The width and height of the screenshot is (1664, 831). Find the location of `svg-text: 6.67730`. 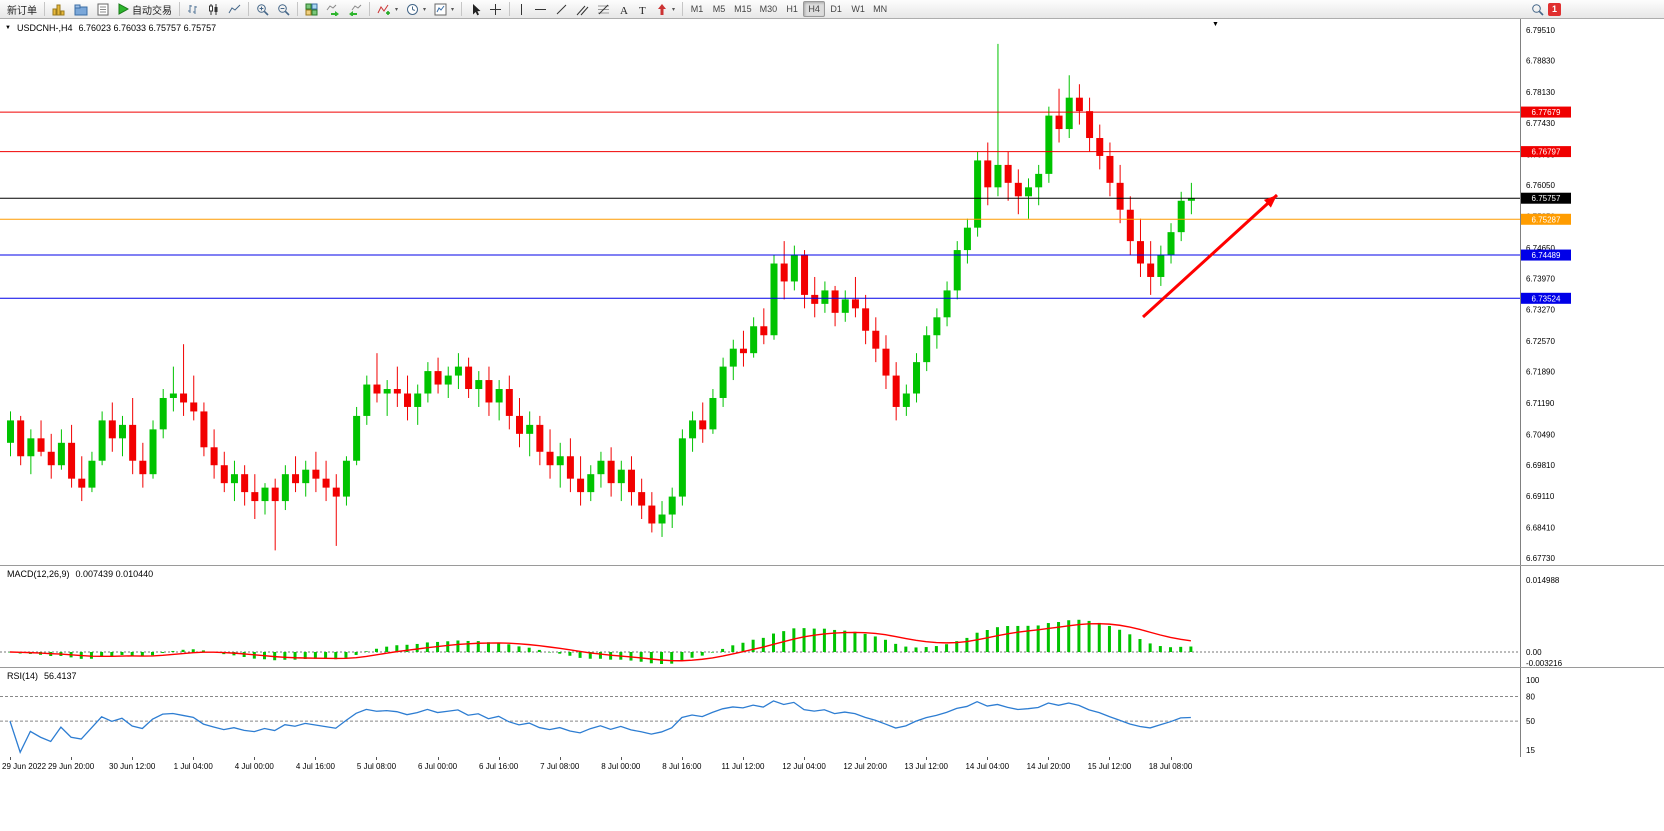

svg-text: 6.67730 is located at coordinates (1540, 558).